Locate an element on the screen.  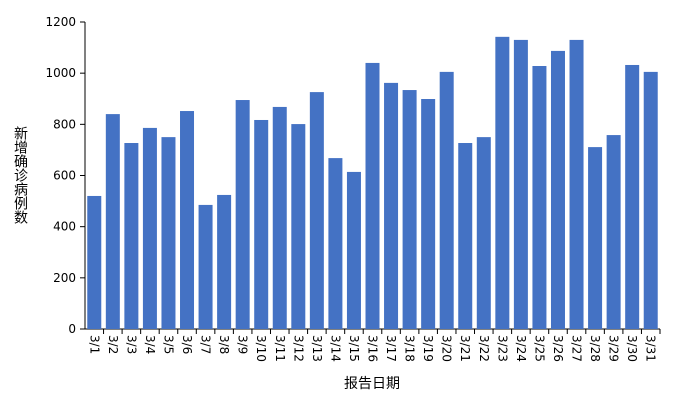
x-tick-label: 3/2 is located at coordinates (113, 344).